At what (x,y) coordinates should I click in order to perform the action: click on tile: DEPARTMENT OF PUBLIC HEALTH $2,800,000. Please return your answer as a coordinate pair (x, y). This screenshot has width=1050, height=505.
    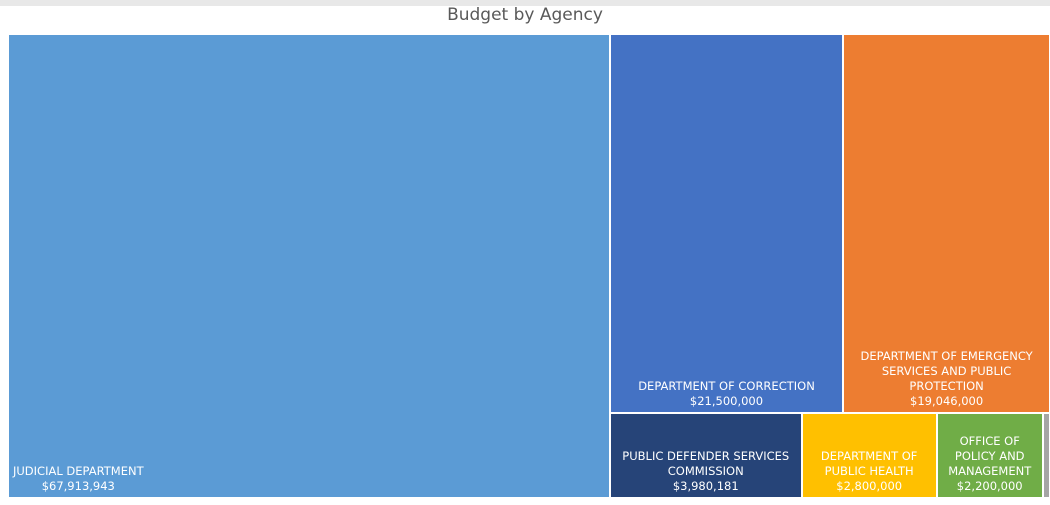
    Looking at the image, I should click on (869, 455).